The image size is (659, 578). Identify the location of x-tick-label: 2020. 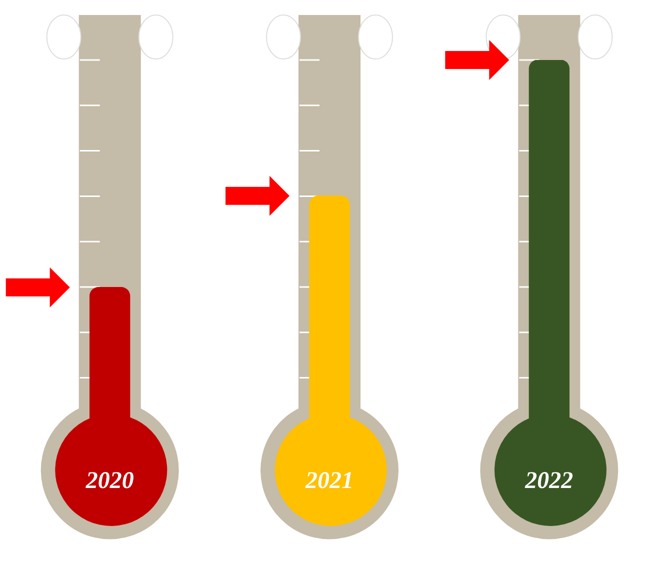
(109, 481).